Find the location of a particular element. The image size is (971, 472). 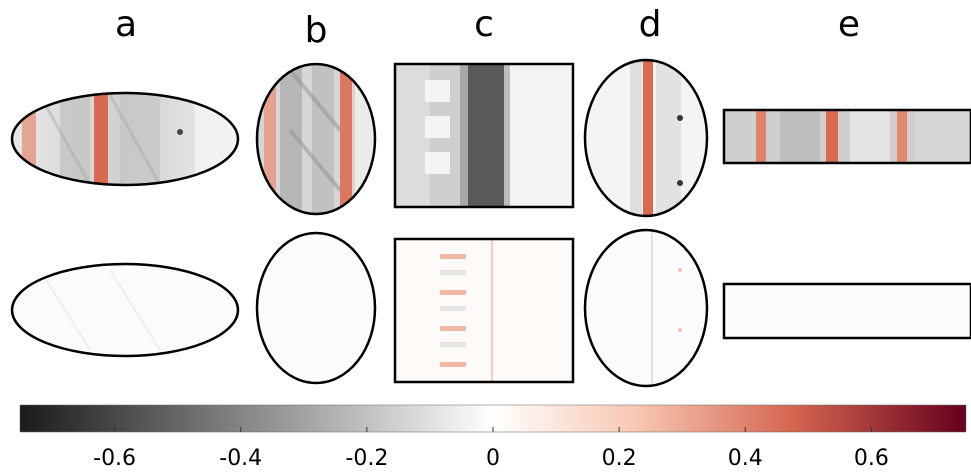

colorbar-tick-label: 0 is located at coordinates (493, 458).